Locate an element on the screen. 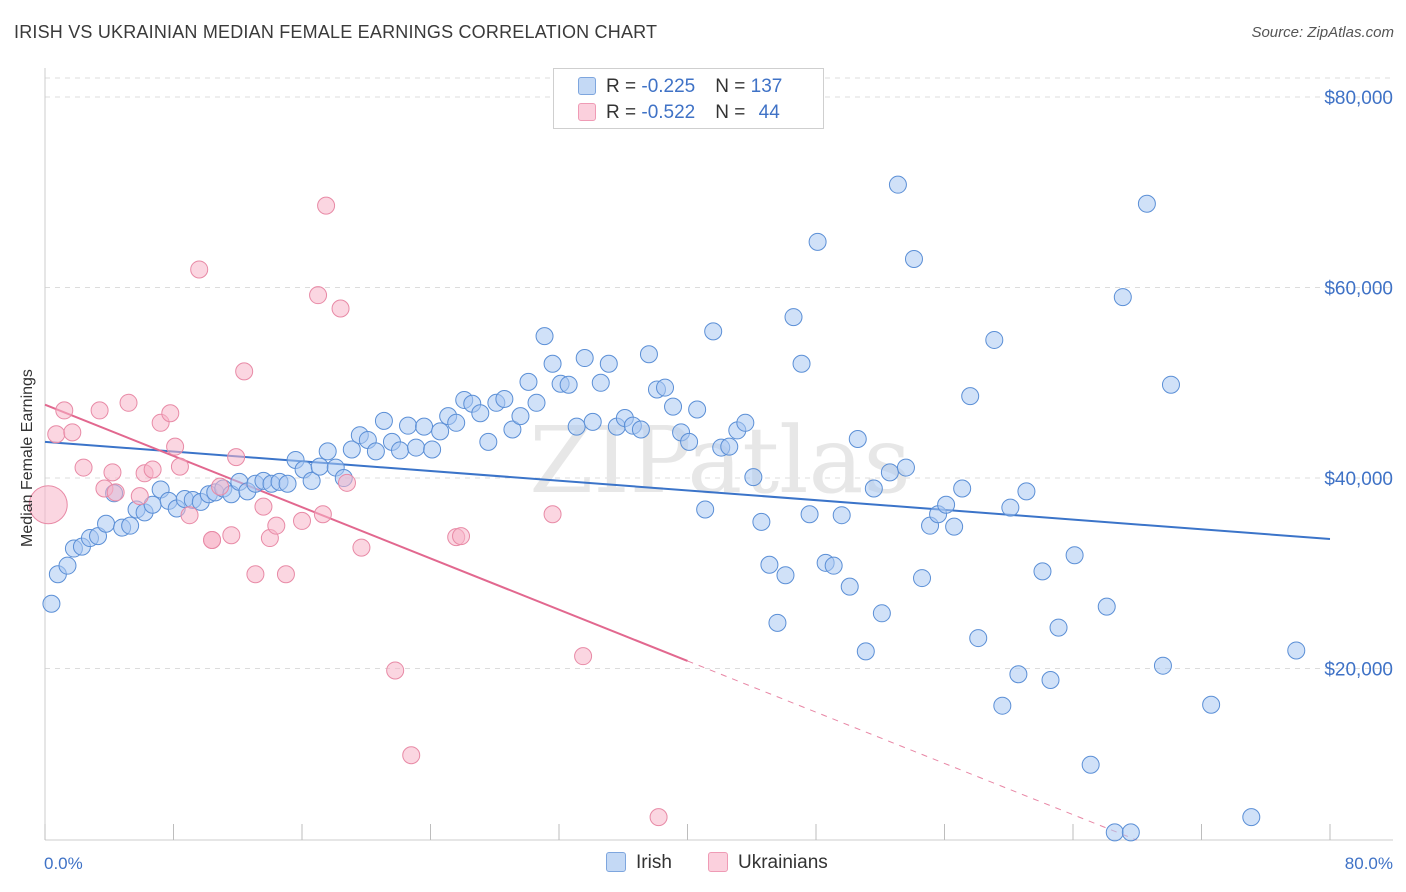  irish-swatch is located at coordinates (587, 86).